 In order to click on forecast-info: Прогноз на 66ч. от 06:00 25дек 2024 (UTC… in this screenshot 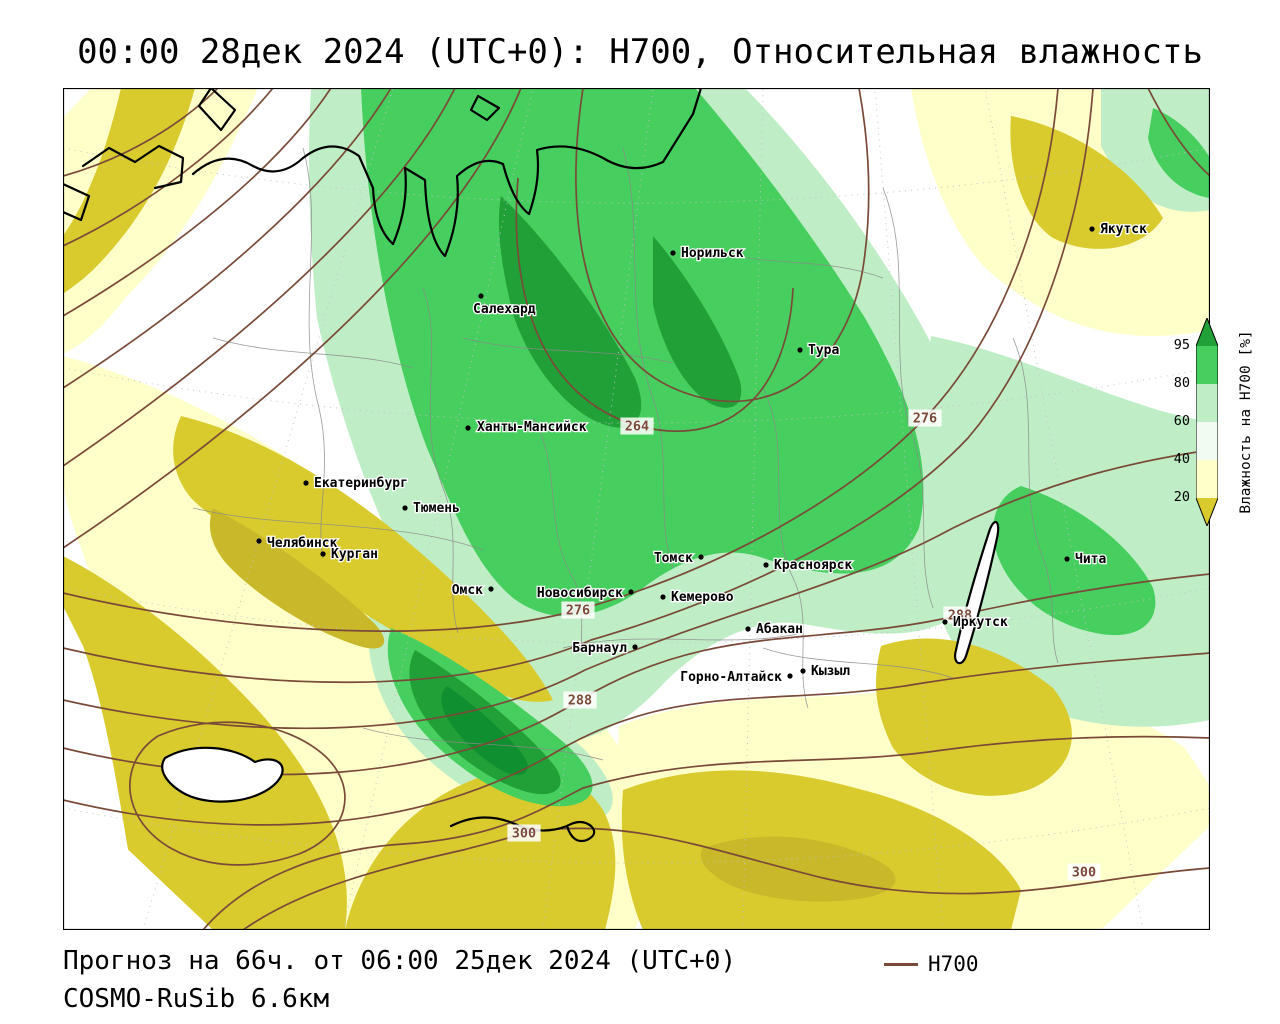, I will do `click(400, 961)`.